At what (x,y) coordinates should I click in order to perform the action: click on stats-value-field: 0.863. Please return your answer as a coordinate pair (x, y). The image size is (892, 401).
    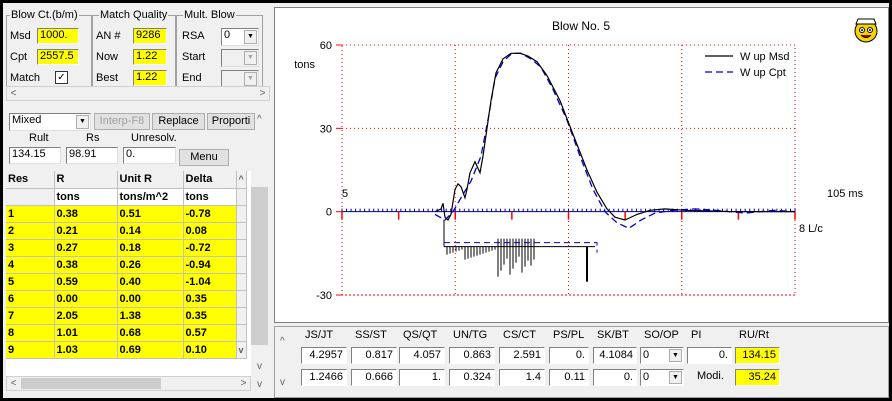
    Looking at the image, I should click on (472, 355).